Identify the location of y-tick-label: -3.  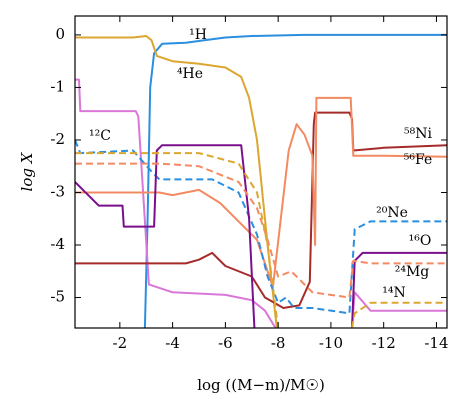
(57, 191).